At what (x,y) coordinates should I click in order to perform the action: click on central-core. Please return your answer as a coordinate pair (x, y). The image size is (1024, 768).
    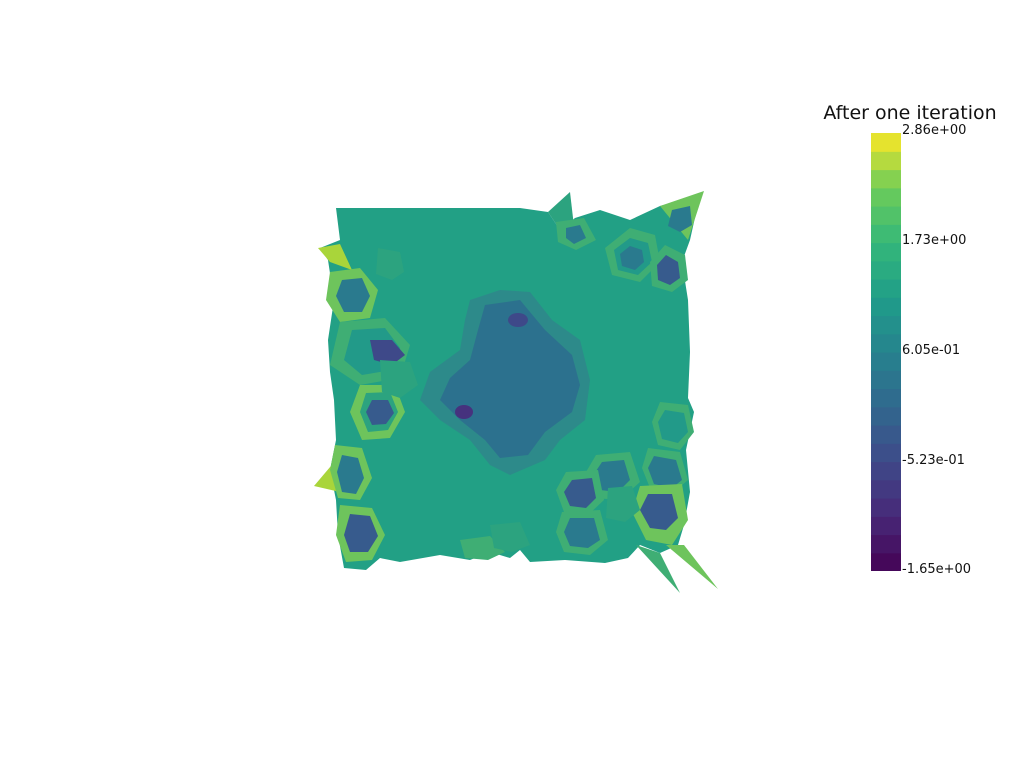
    Looking at the image, I should click on (510, 379).